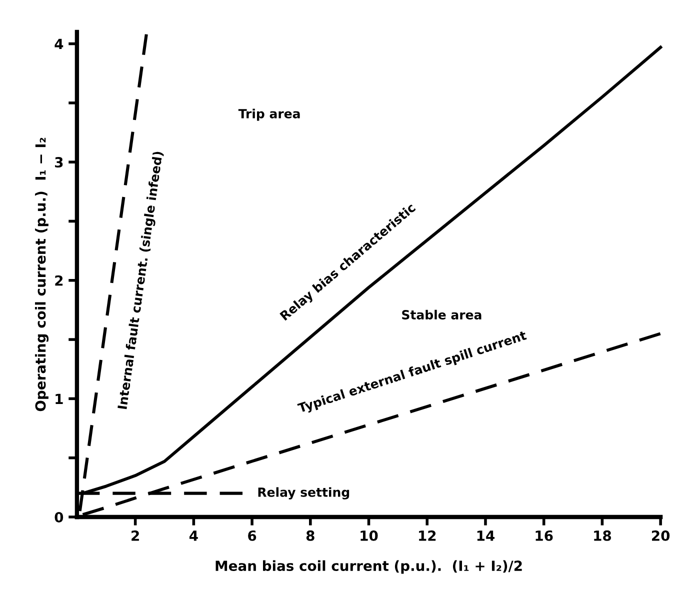  What do you see at coordinates (369, 567) in the screenshot?
I see `x-axis-title: Mean bias coil current (p.u.). (I₁ + I₂)/2` at bounding box center [369, 567].